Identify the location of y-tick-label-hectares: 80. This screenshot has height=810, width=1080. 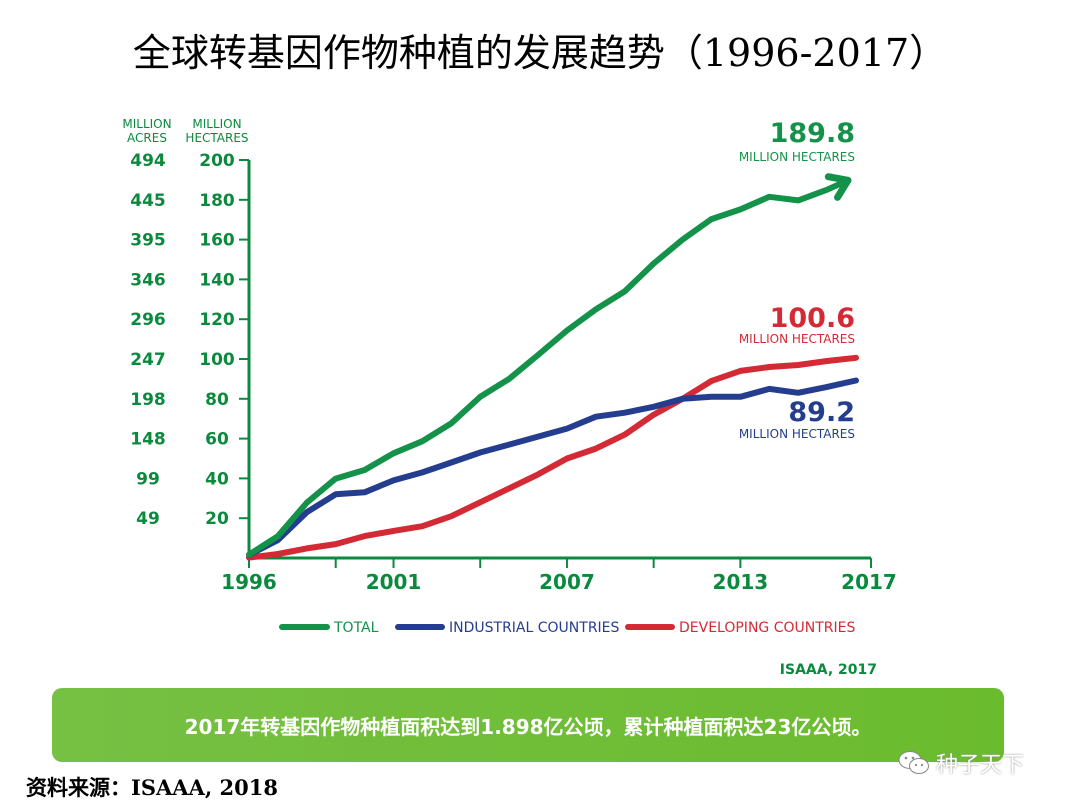
(217, 400).